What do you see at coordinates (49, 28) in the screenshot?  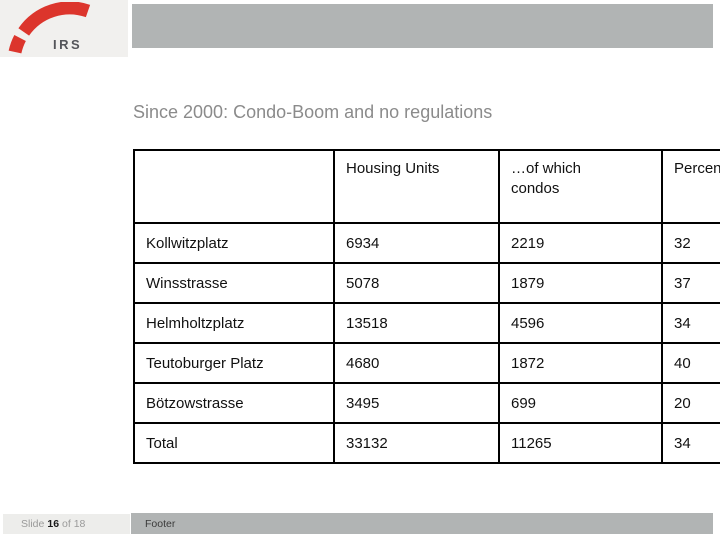 I see `irs-swoosh-icon` at bounding box center [49, 28].